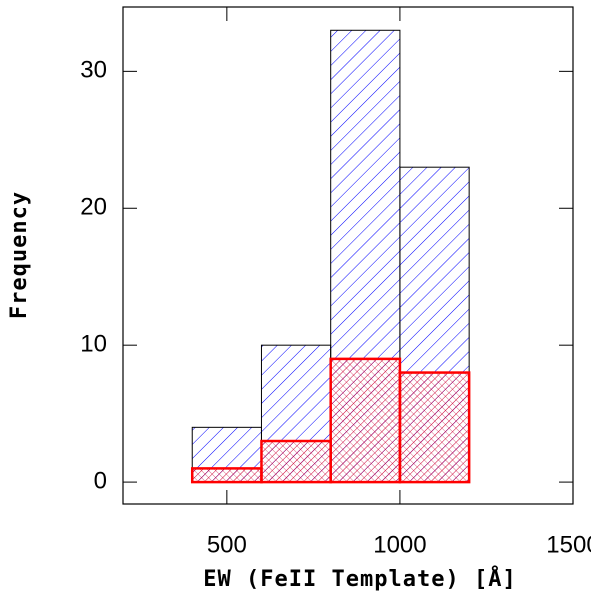  I want to click on y-tick-label: 10, so click(93, 344).